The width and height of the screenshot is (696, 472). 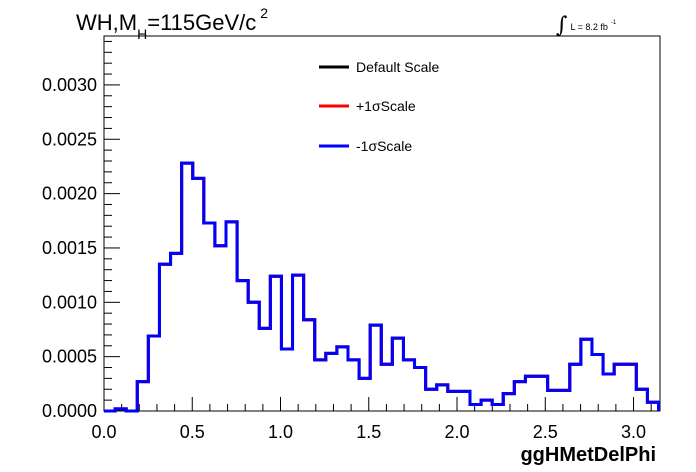 I want to click on x-axis-label: ggHMetDelPhi, so click(x=588, y=455).